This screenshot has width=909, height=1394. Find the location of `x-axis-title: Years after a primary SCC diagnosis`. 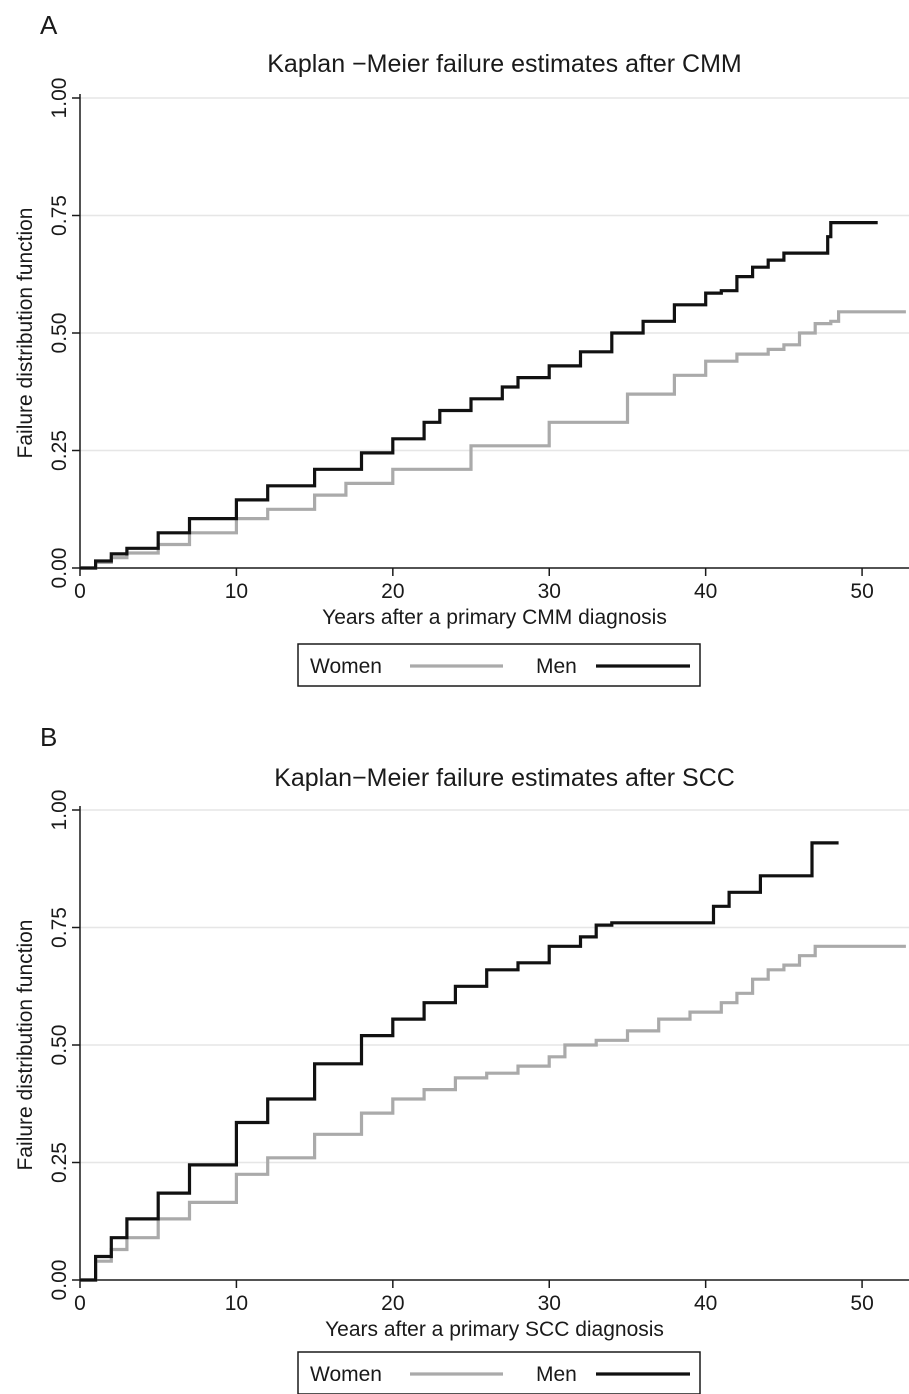

x-axis-title: Years after a primary SCC diagnosis is located at coordinates (494, 1329).